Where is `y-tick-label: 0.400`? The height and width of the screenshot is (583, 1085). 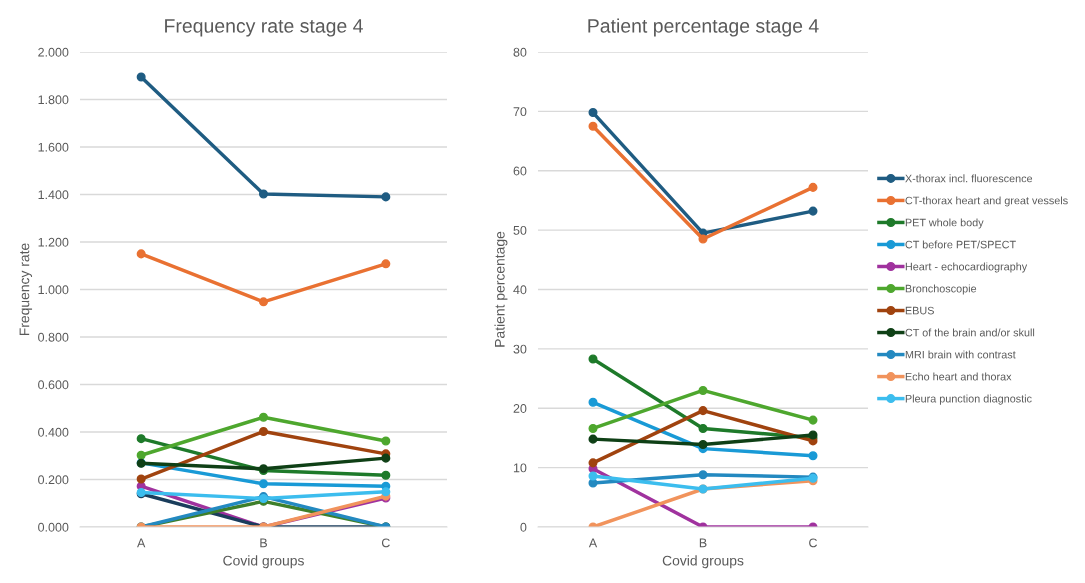 y-tick-label: 0.400 is located at coordinates (53, 432).